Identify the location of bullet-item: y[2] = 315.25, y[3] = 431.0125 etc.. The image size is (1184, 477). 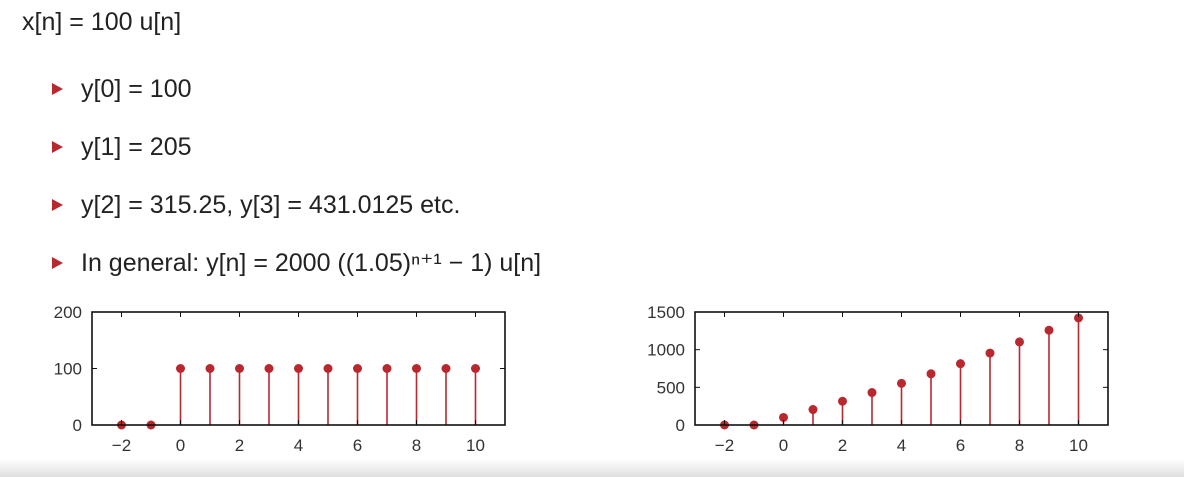
(296, 205).